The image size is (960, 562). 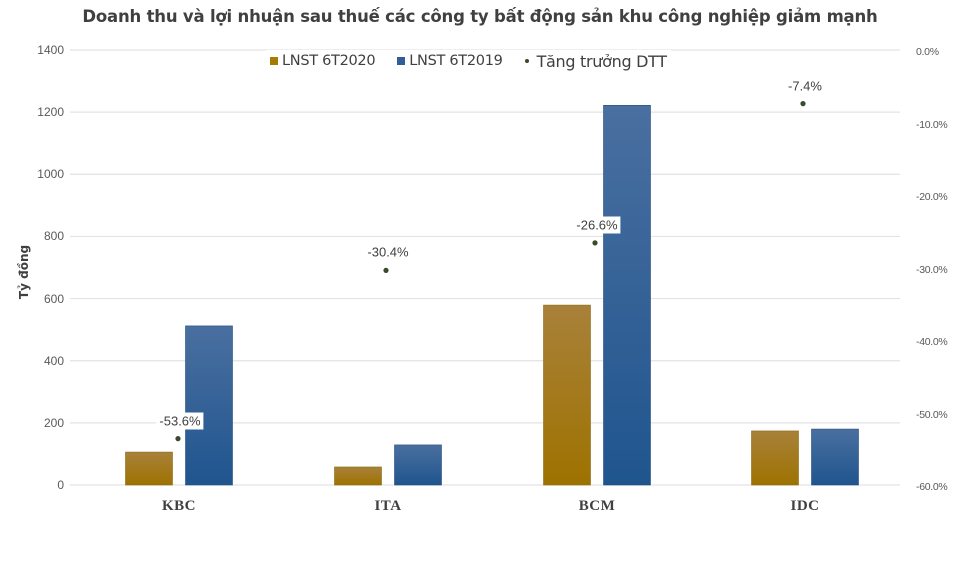 I want to click on legend-item-lnst-2019: LNST 6T2019, so click(x=450, y=61).